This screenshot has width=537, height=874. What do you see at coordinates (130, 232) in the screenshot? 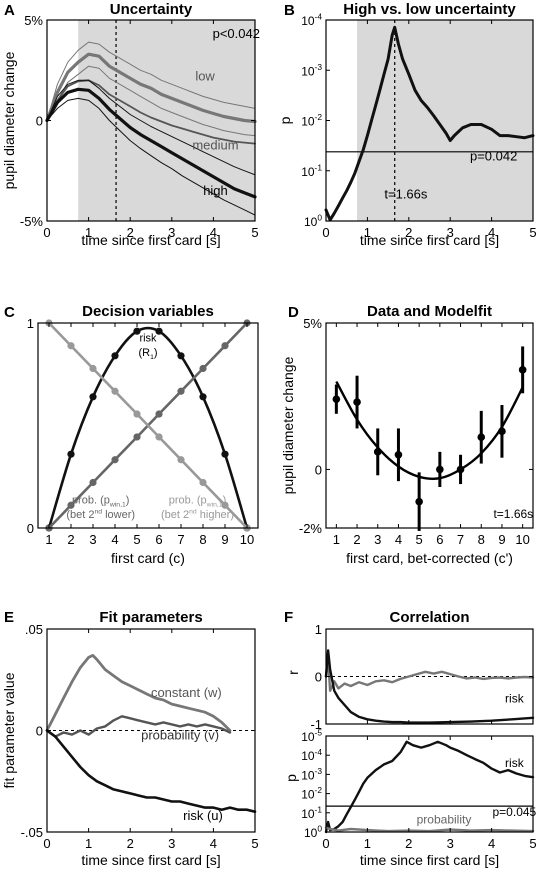
I see `panel-a-x-tick-label: 2` at bounding box center [130, 232].